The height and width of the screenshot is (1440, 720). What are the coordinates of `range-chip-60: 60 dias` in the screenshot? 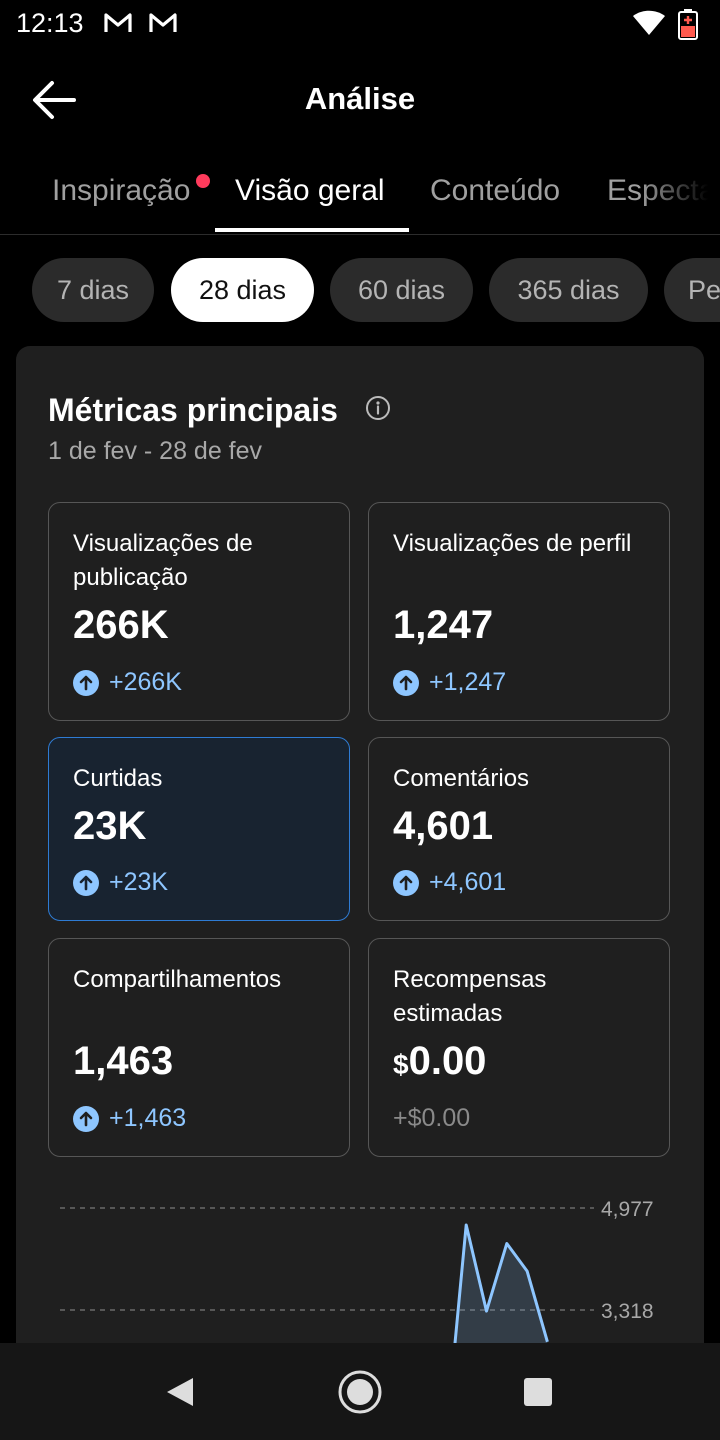 It's located at (401, 290).